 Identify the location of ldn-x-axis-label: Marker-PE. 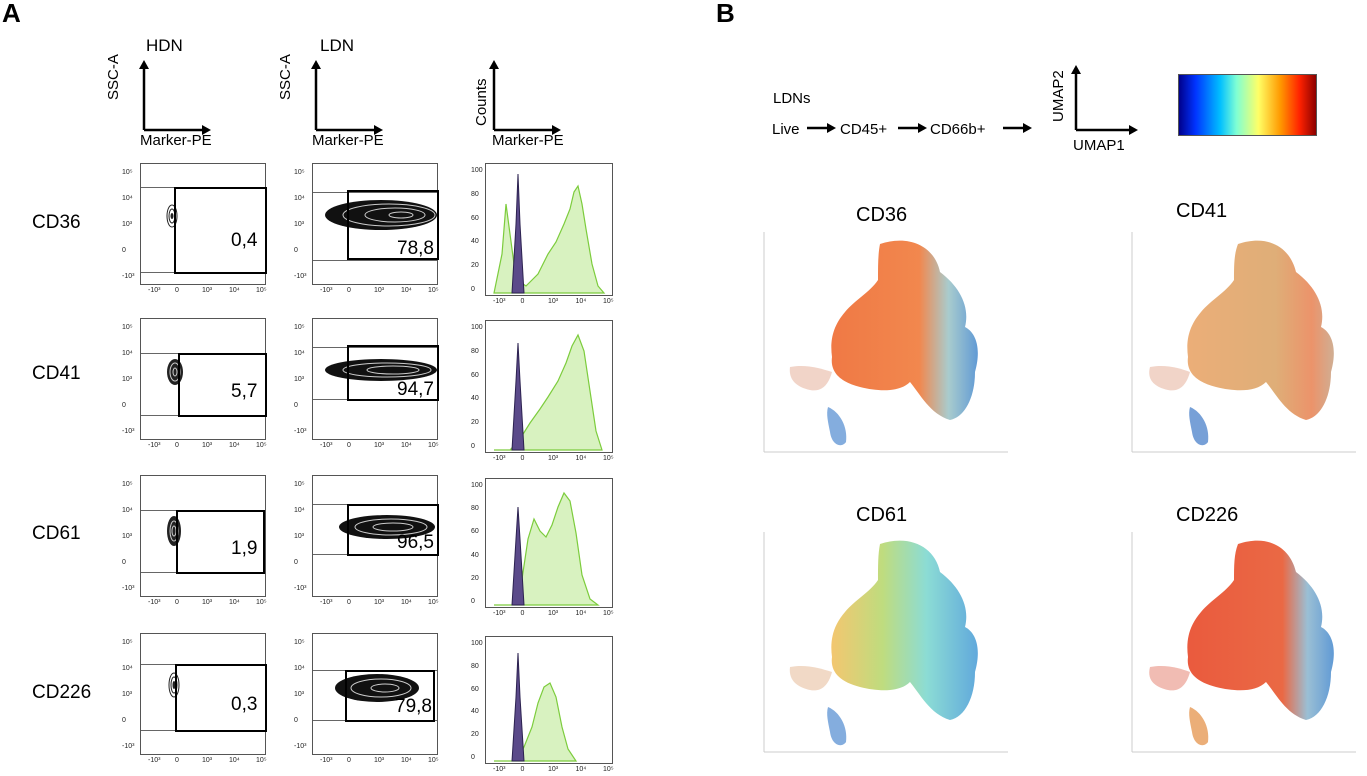
(348, 140).